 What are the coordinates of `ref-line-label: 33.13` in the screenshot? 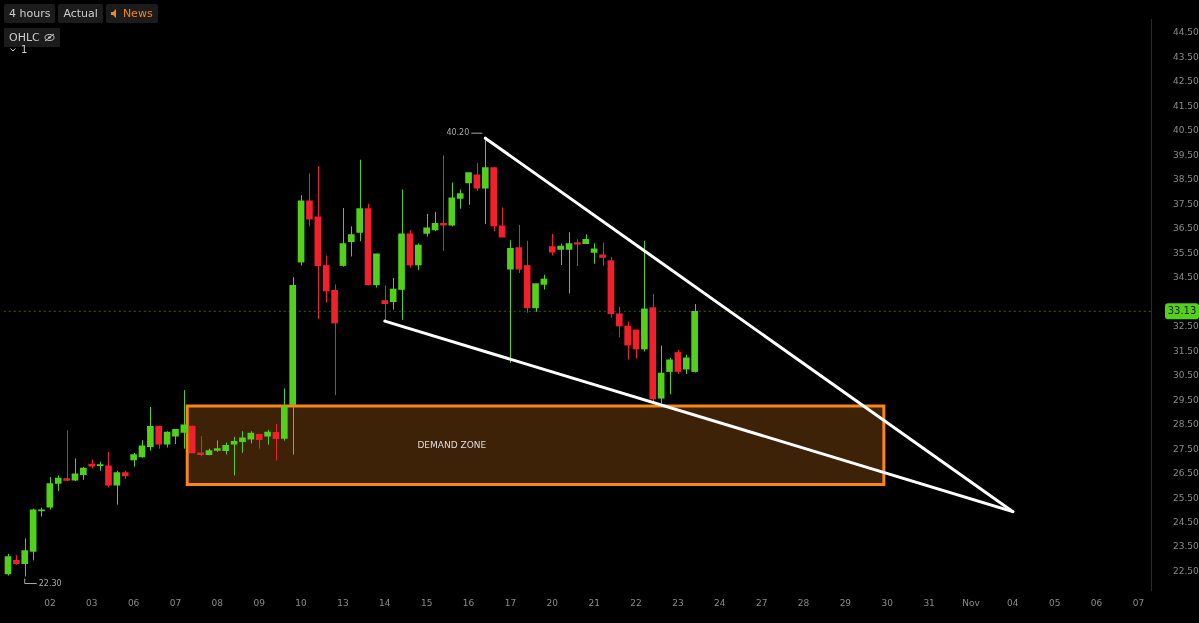 It's located at (1182, 310).